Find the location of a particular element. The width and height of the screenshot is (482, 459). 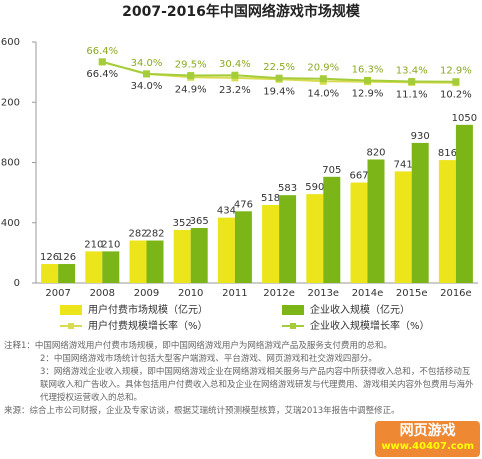

y-tick-label: 800 is located at coordinates (10, 163).